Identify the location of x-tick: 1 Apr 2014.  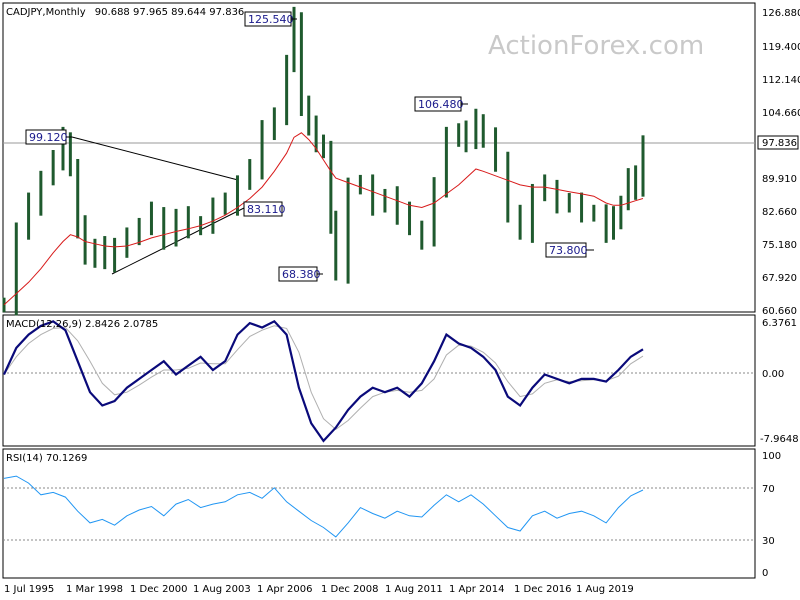
(476, 589).